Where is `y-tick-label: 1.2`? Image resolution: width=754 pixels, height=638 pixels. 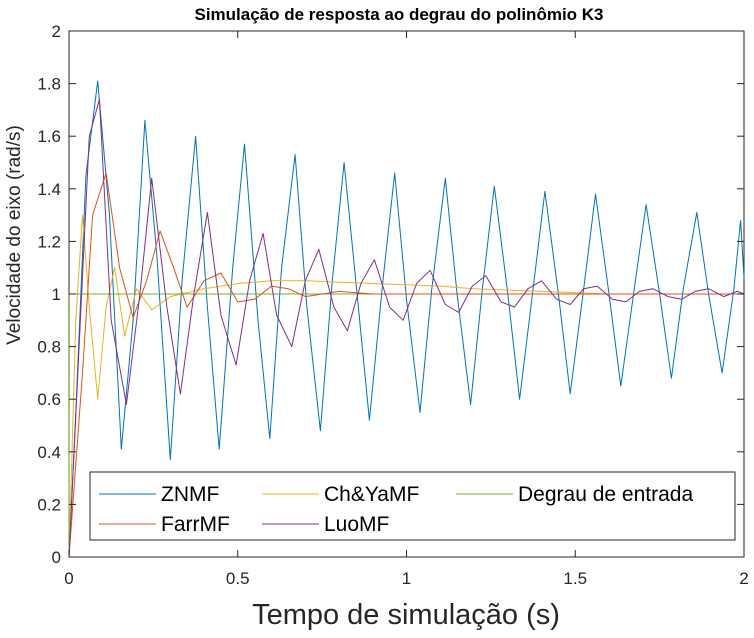
y-tick-label: 1.2 is located at coordinates (49, 241).